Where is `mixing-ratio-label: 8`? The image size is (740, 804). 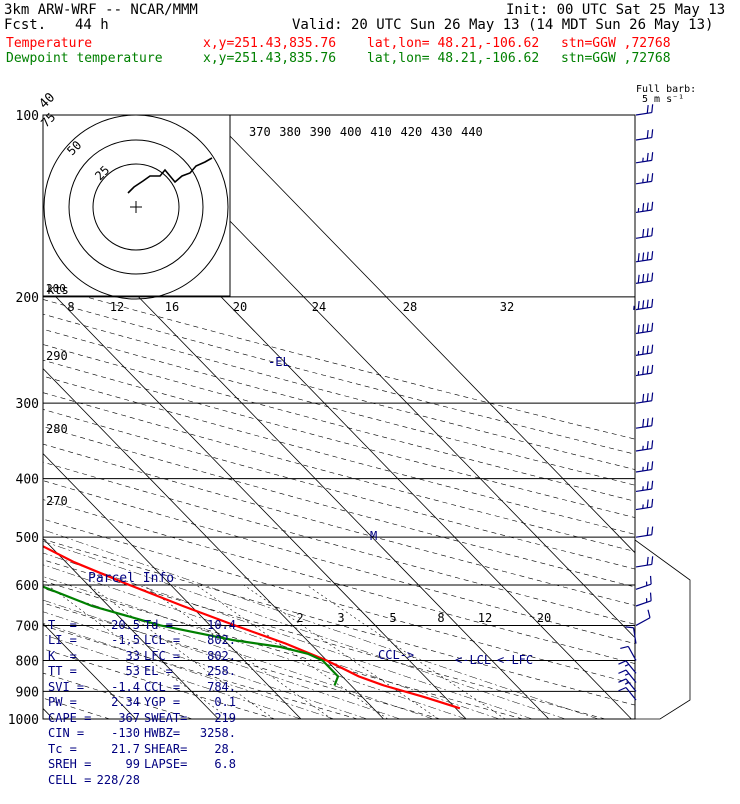
mixing-ratio-label: 8 is located at coordinates (440, 618).